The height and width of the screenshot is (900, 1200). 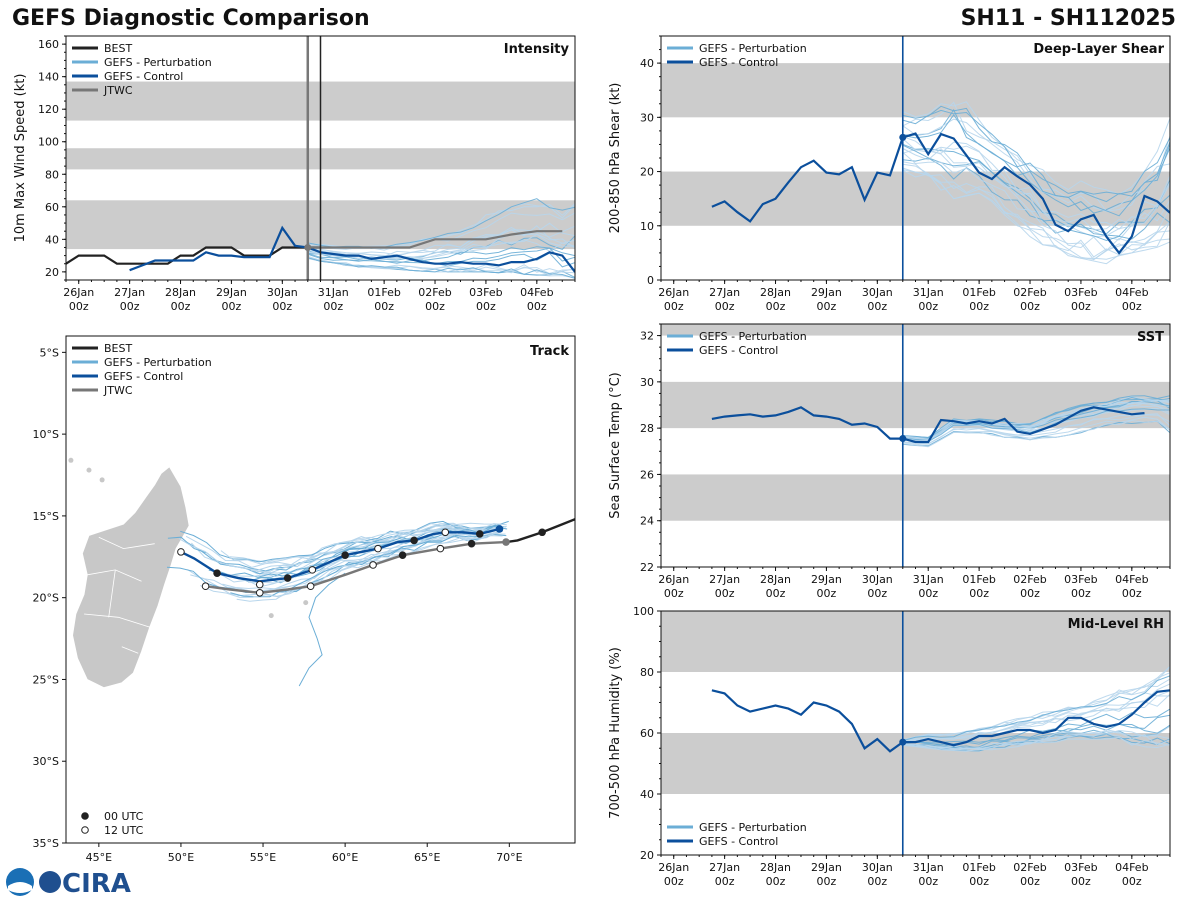 What do you see at coordinates (978, 292) in the screenshot?
I see `shear-x-tick-day: 01Feb` at bounding box center [978, 292].